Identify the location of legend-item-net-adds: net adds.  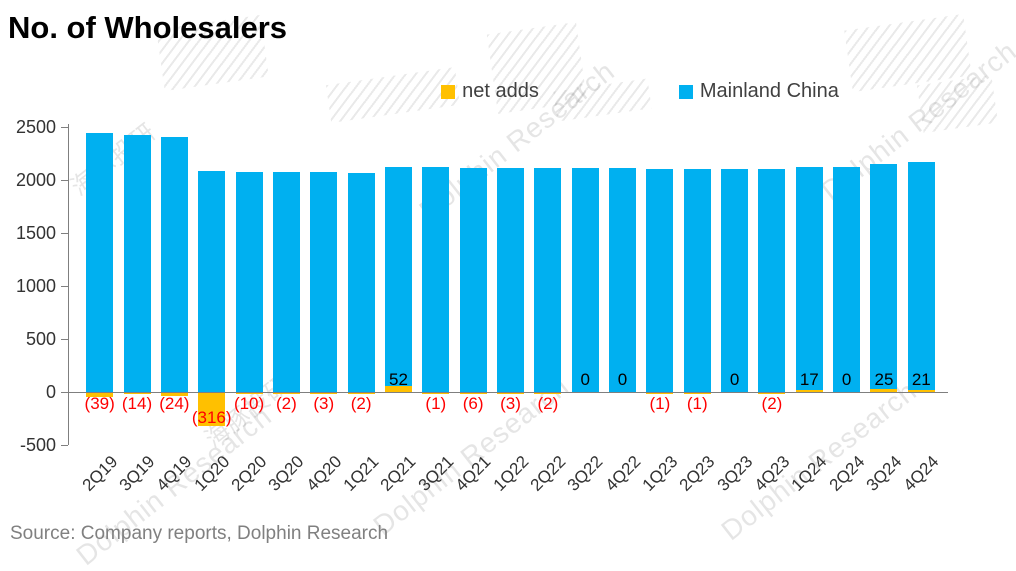
(490, 91).